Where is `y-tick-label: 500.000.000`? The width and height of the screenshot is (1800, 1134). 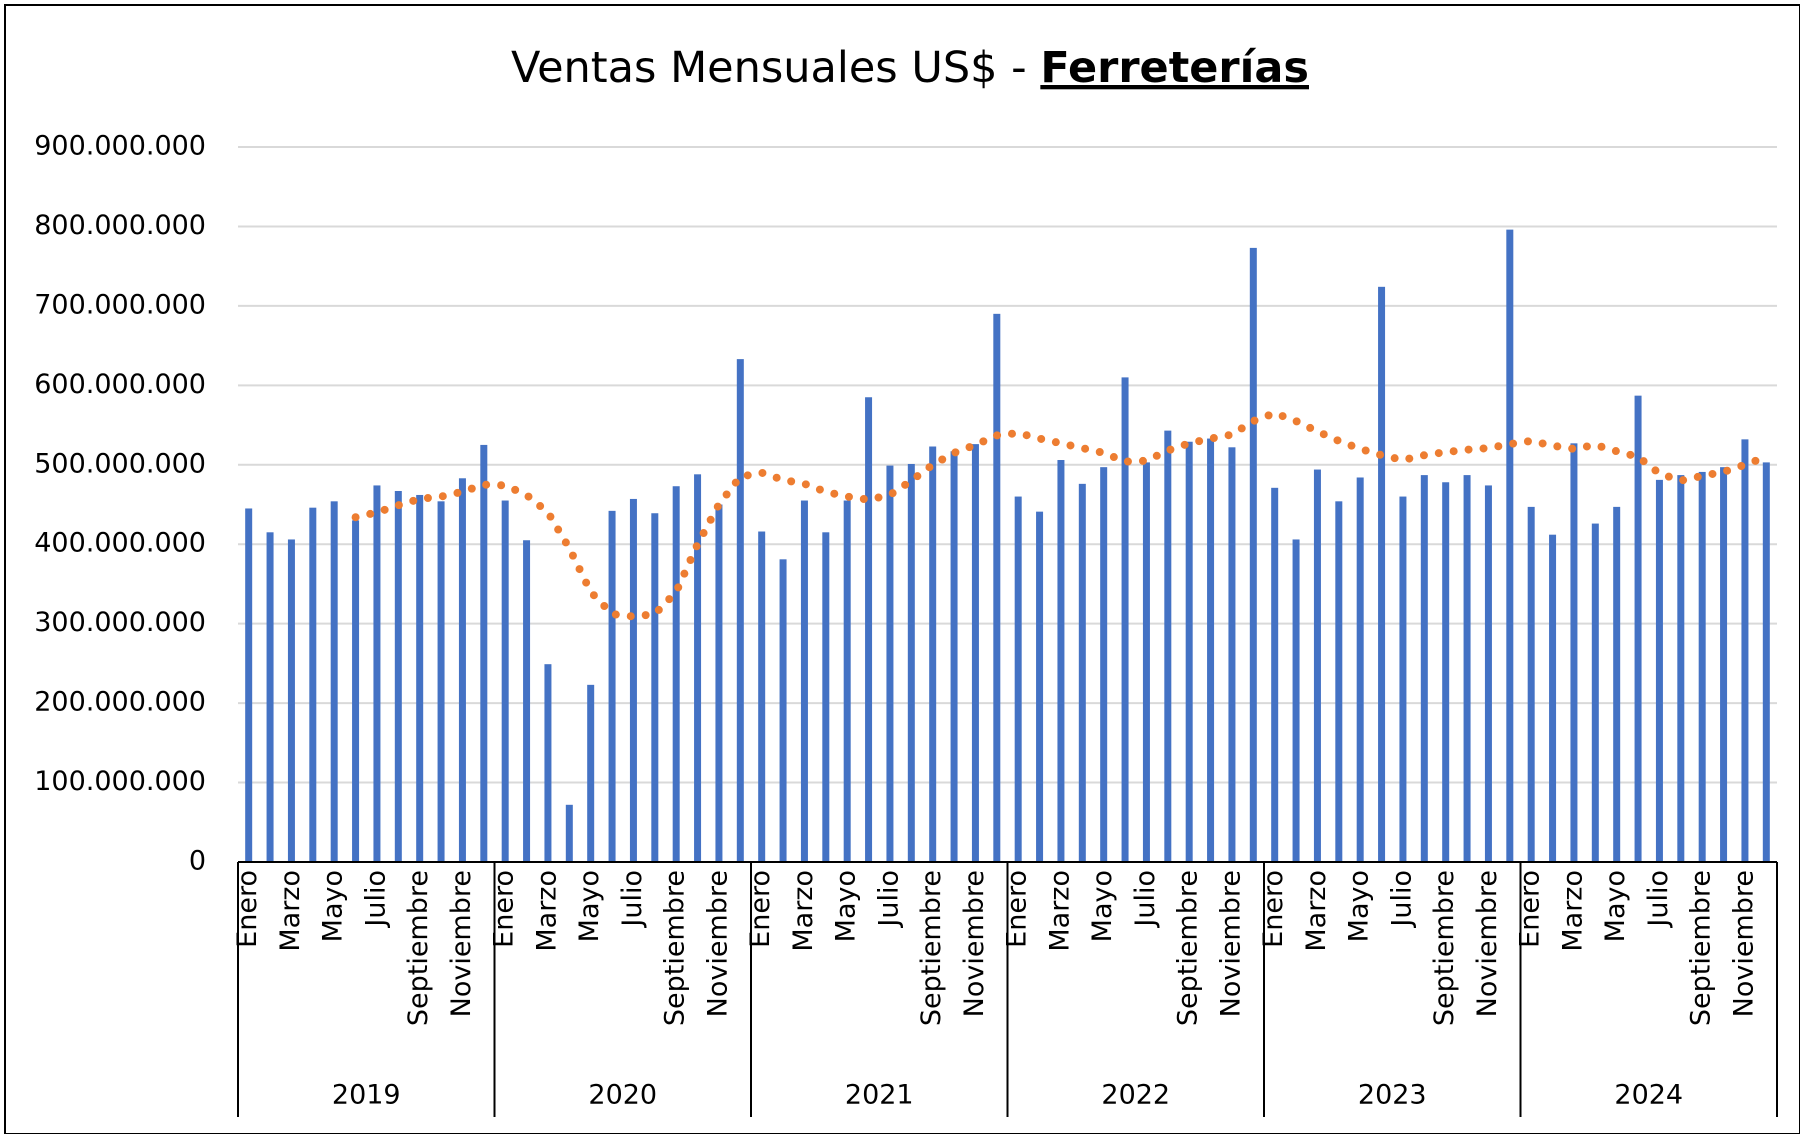 y-tick-label: 500.000.000 is located at coordinates (120, 463).